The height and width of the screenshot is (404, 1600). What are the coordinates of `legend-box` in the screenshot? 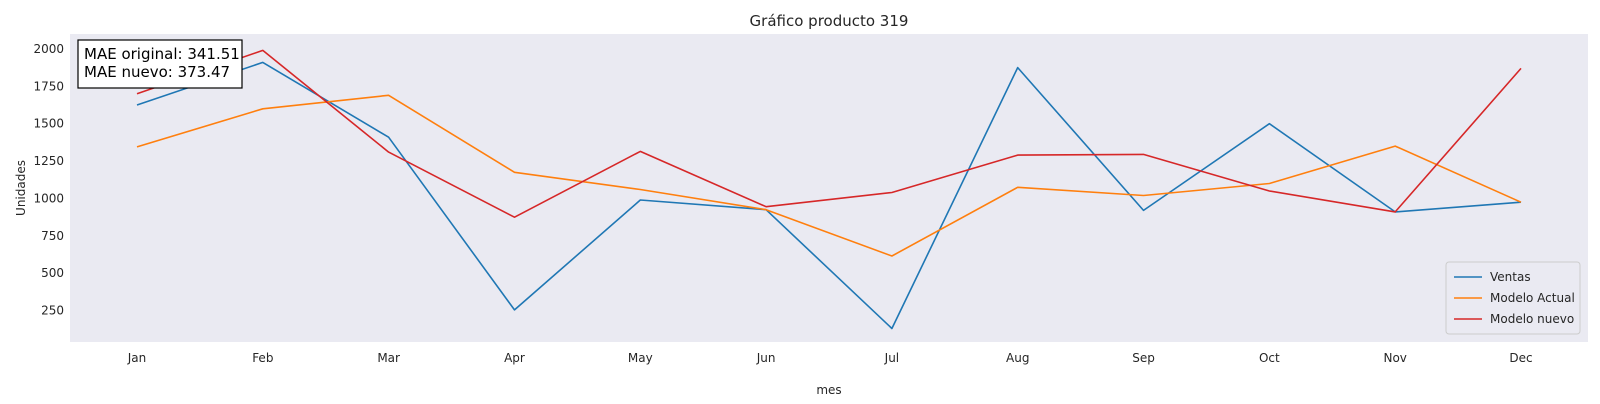 It's located at (1513, 298).